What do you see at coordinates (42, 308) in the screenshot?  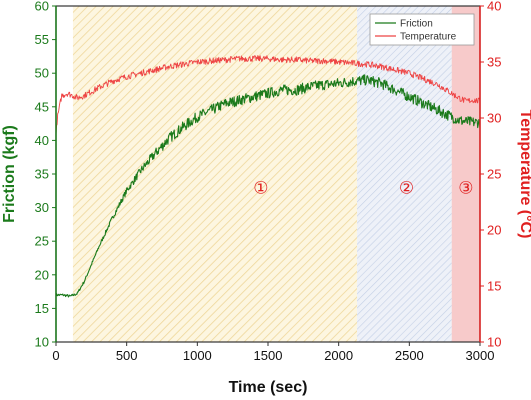 I see `left-y-tick-label: 15` at bounding box center [42, 308].